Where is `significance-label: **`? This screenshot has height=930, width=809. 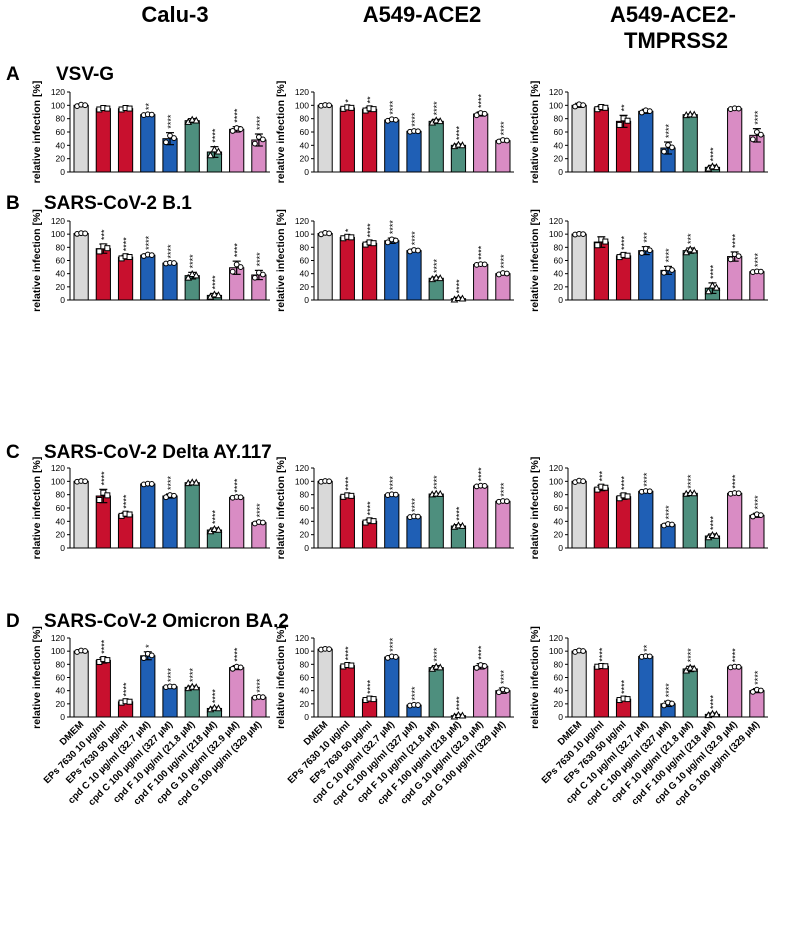
significance-label: ** is located at coordinates (371, 100).